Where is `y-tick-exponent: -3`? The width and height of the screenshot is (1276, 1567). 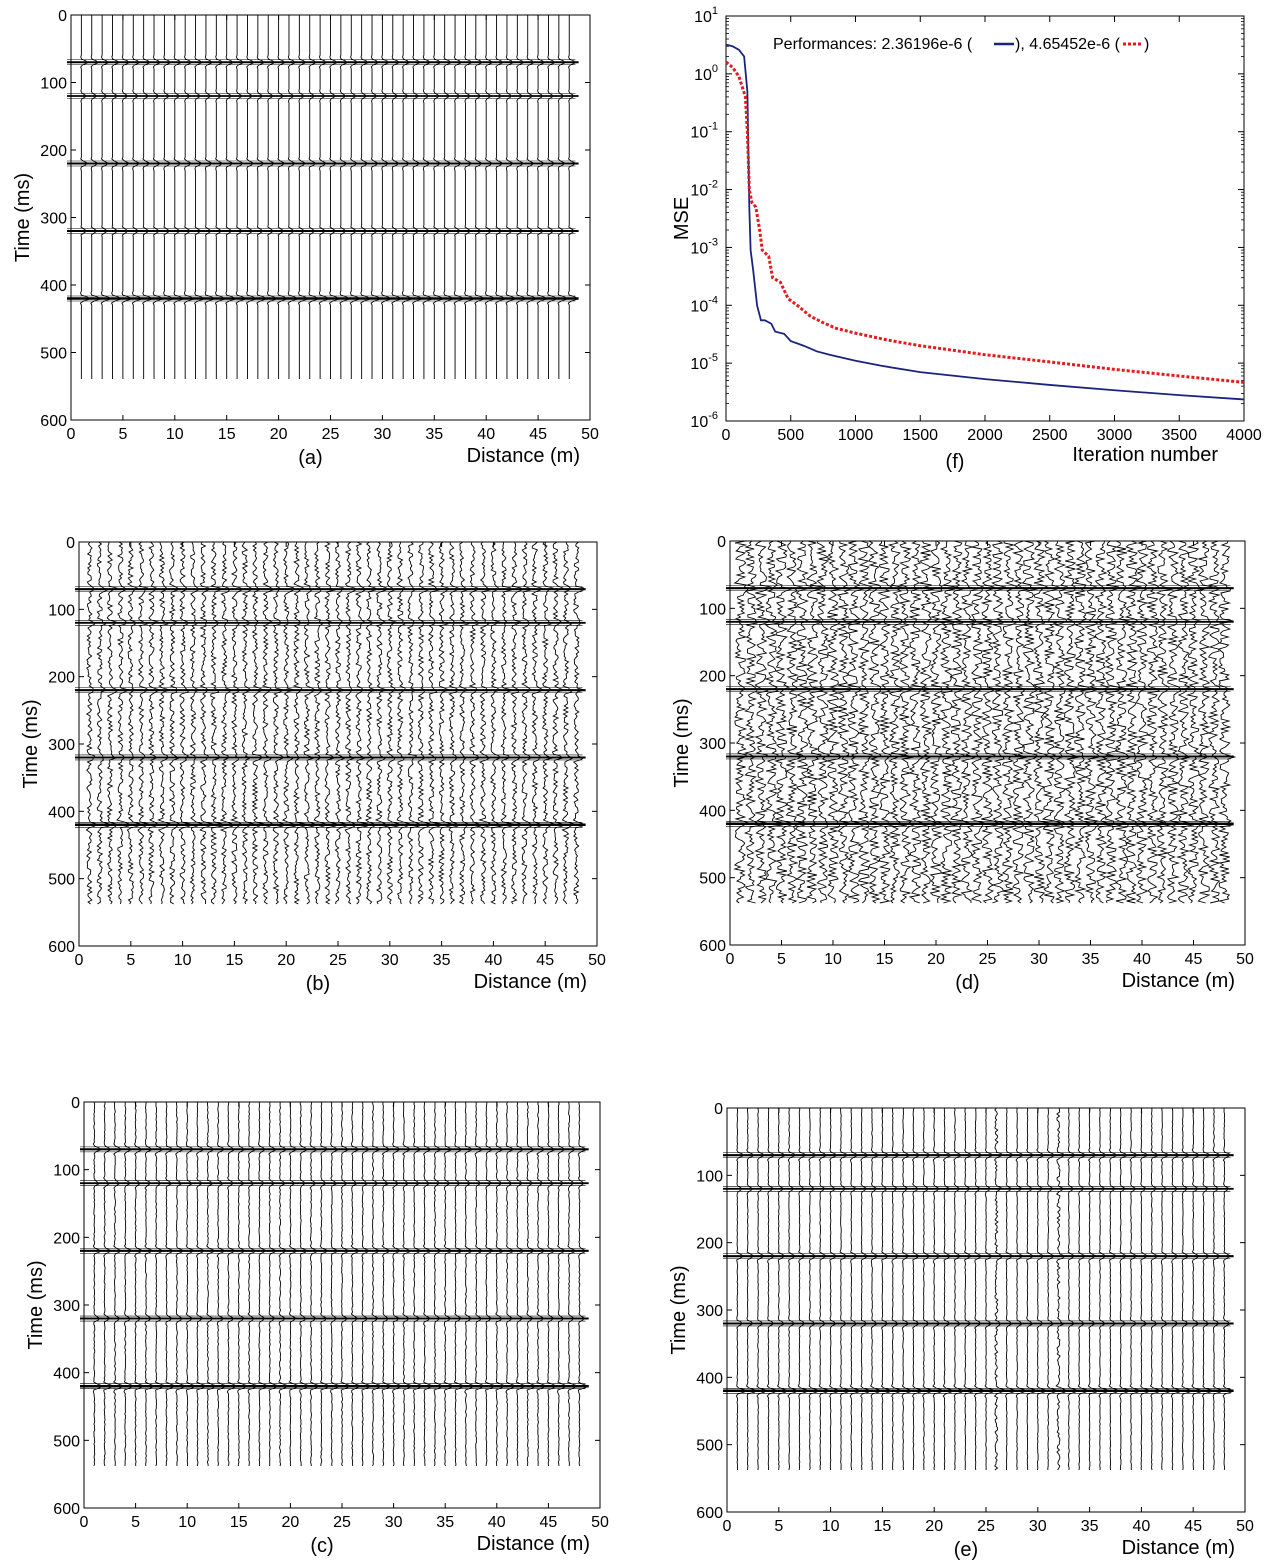 y-tick-exponent: -3 is located at coordinates (713, 242).